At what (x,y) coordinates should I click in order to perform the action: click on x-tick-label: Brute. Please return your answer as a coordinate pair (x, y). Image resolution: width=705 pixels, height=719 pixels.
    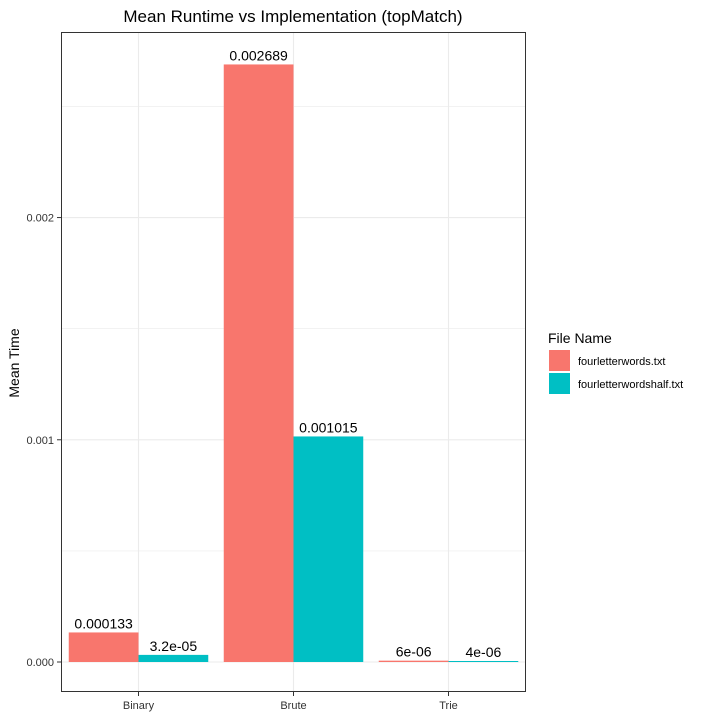
    Looking at the image, I should click on (293, 706).